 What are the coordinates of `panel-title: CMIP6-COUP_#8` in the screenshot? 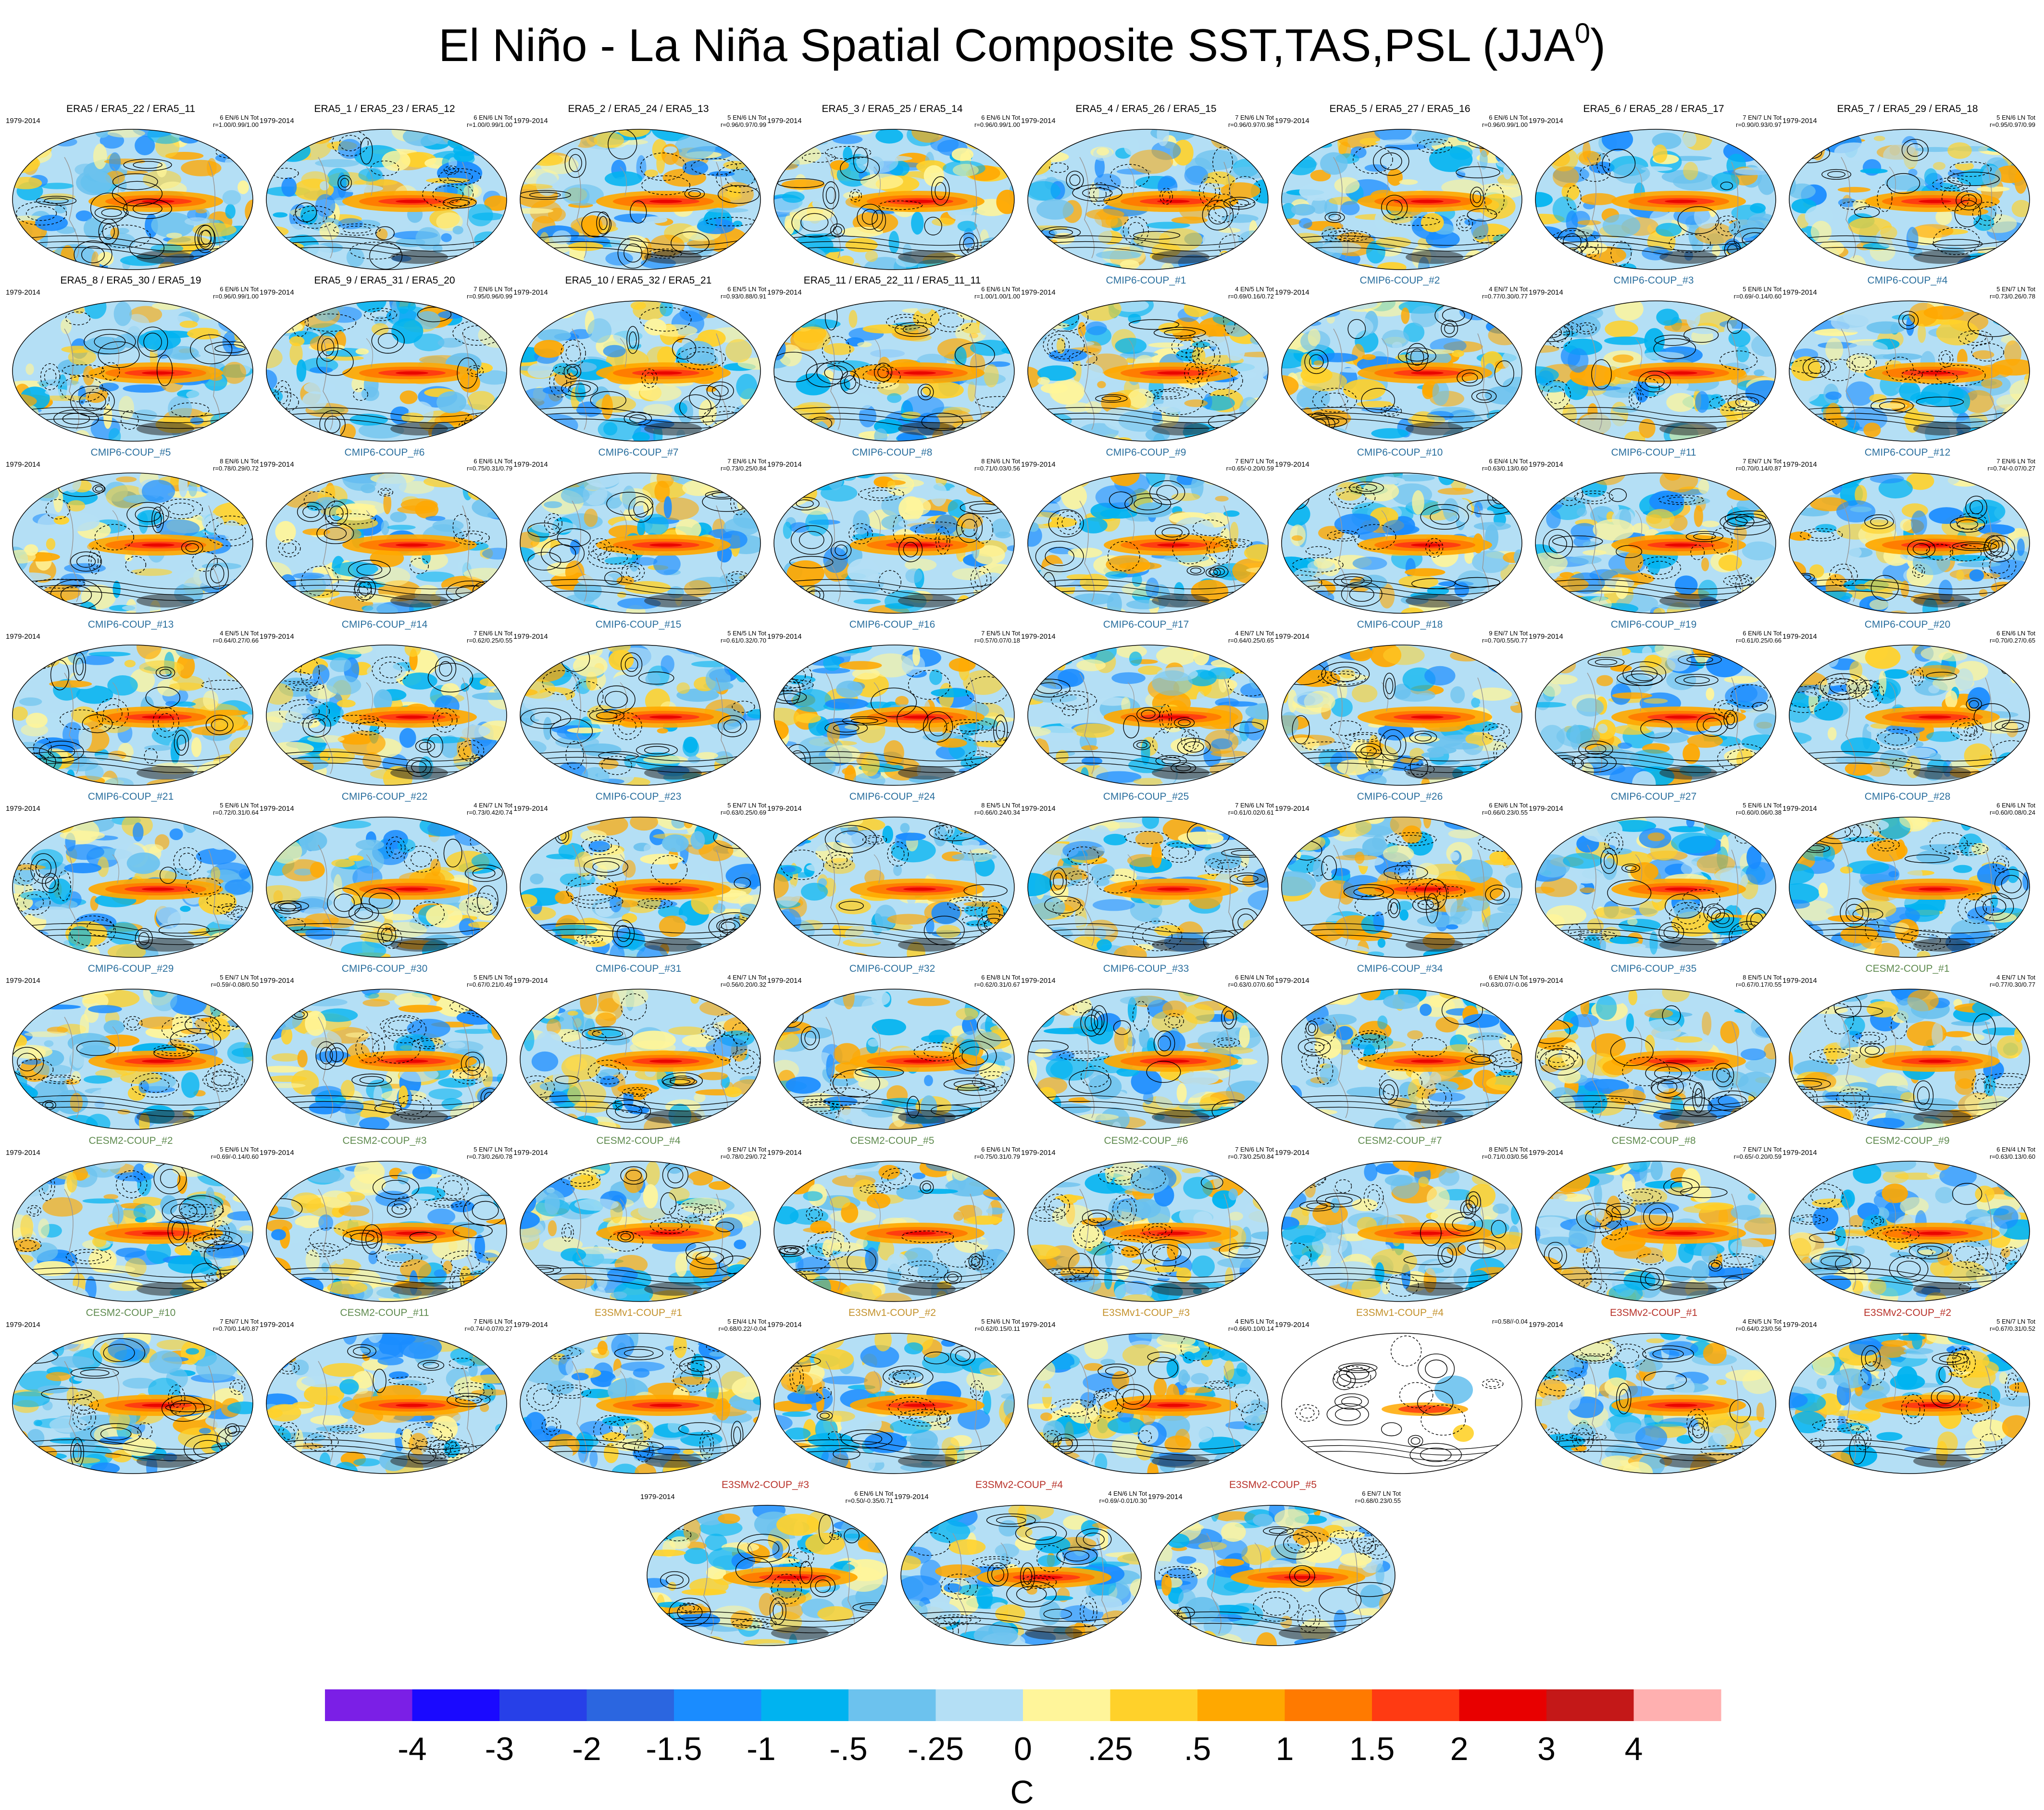 It's located at (892, 452).